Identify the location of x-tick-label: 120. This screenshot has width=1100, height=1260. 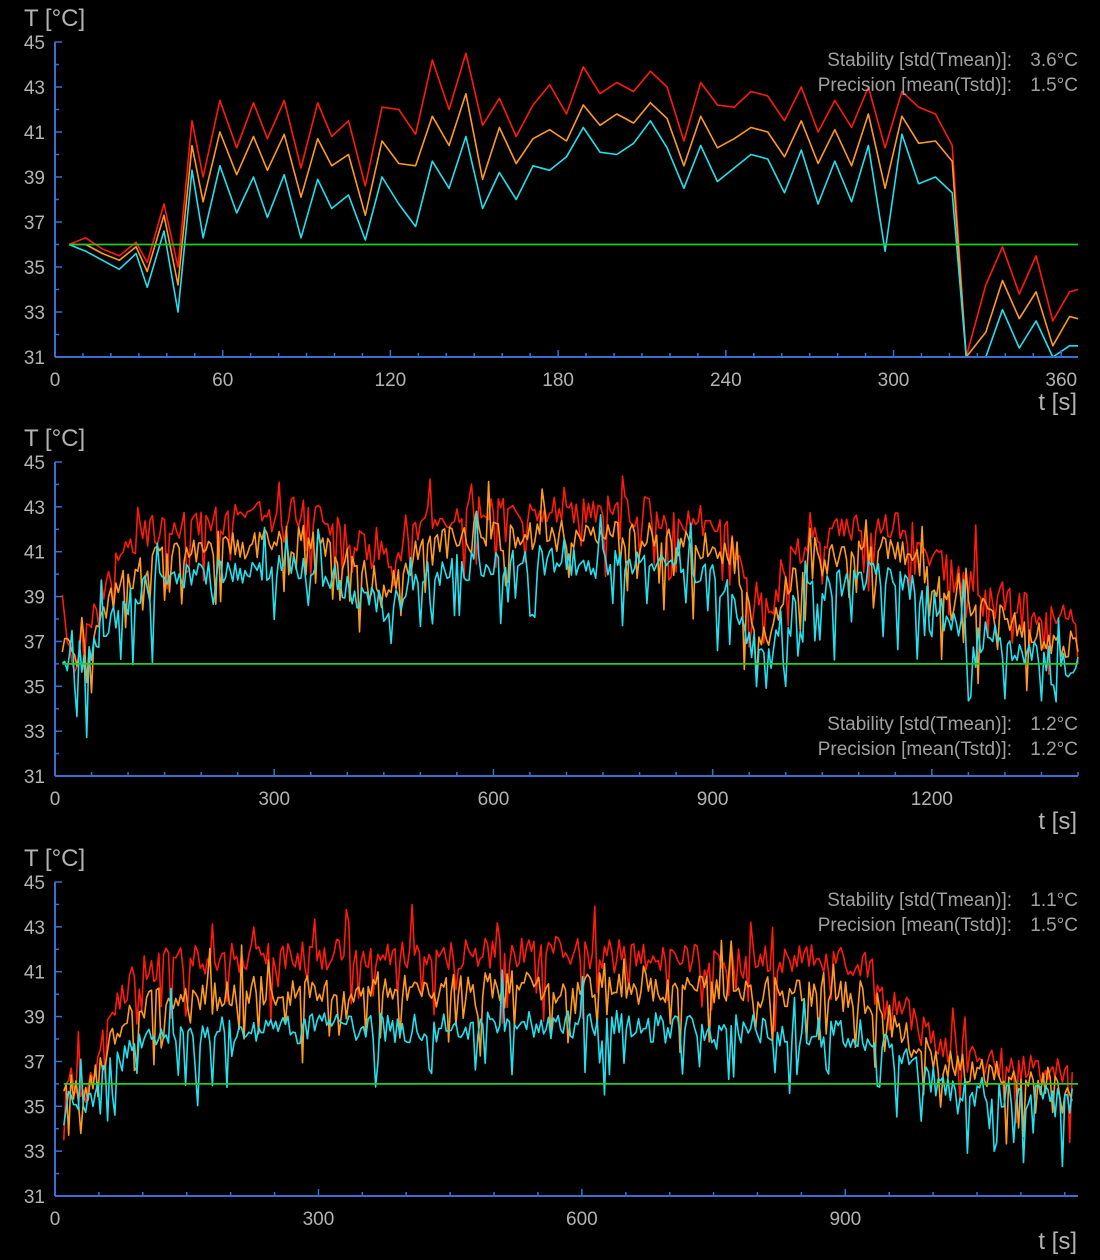
(391, 380).